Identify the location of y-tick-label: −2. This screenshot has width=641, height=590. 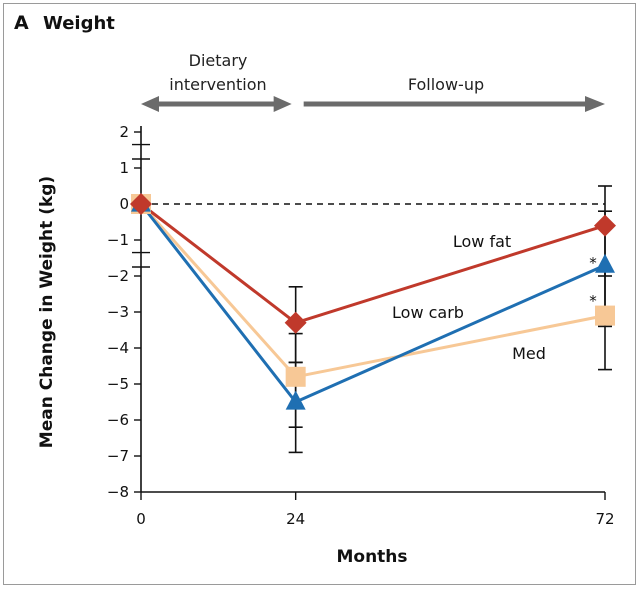
(118, 276).